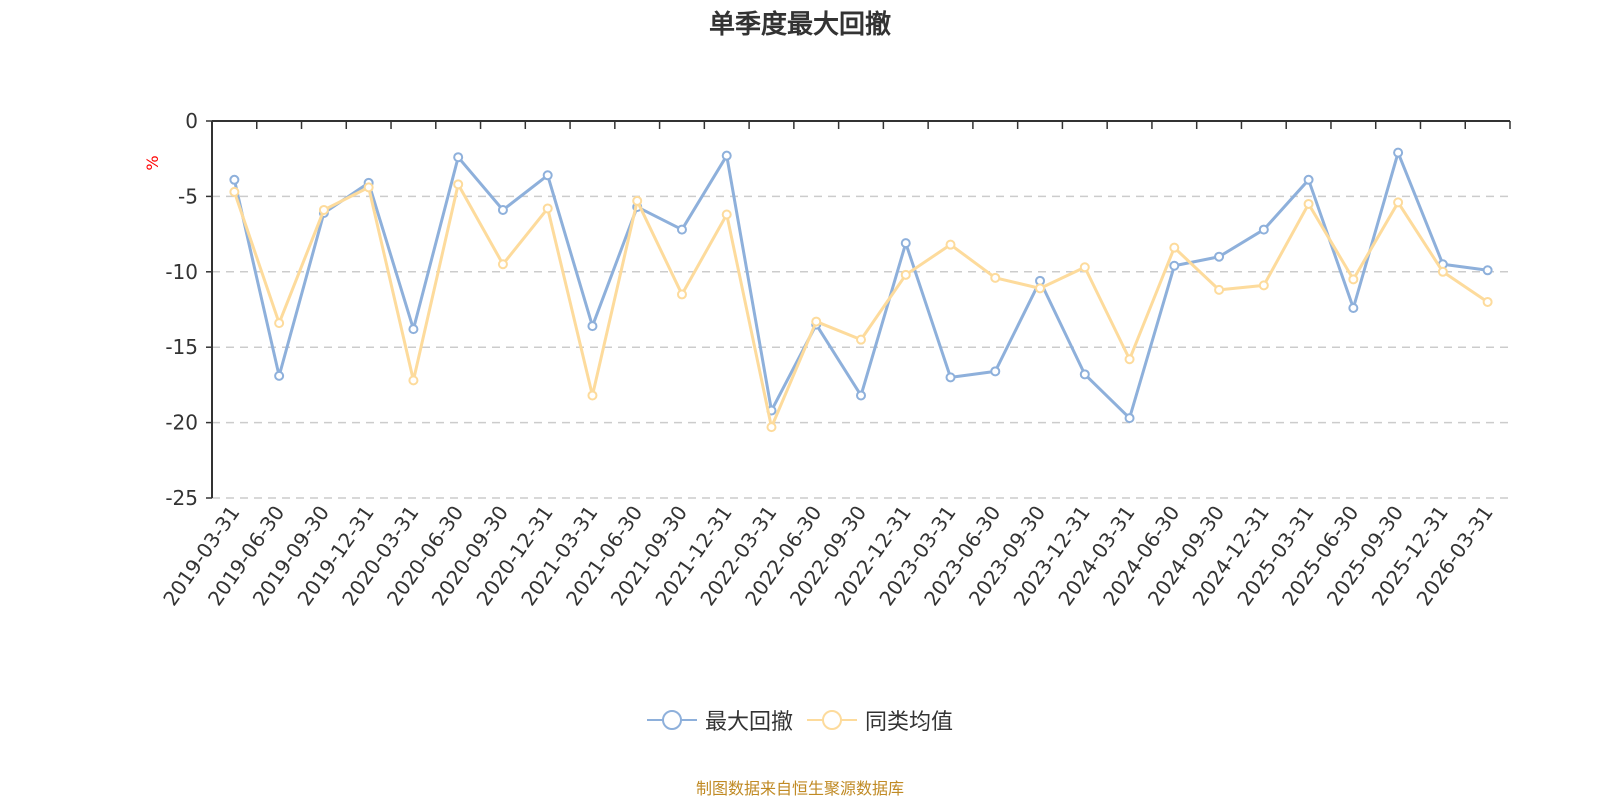  What do you see at coordinates (191, 121) in the screenshot?
I see `y-tick-label: 0` at bounding box center [191, 121].